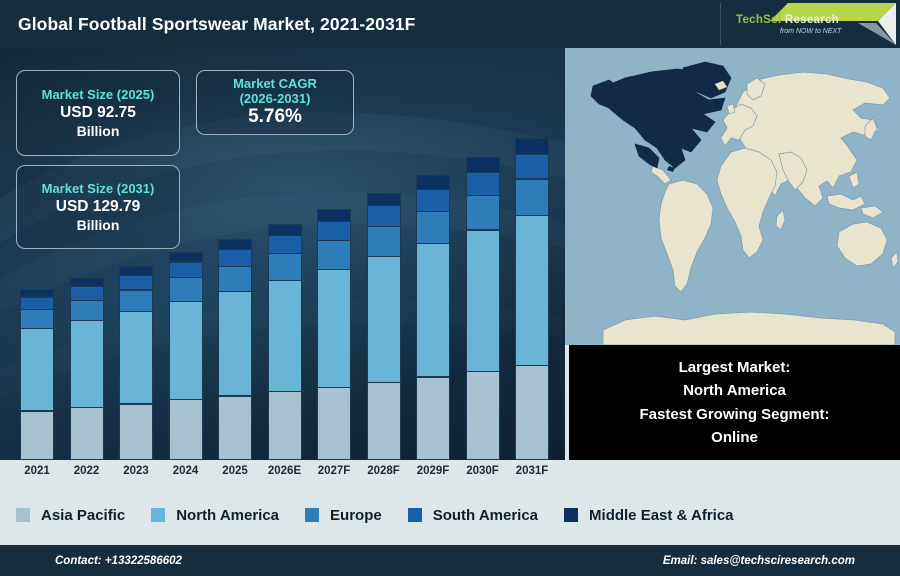 This screenshot has width=900, height=576. I want to click on techsci-logo: TechSci Research from NOW to NEXT, so click(810, 24).